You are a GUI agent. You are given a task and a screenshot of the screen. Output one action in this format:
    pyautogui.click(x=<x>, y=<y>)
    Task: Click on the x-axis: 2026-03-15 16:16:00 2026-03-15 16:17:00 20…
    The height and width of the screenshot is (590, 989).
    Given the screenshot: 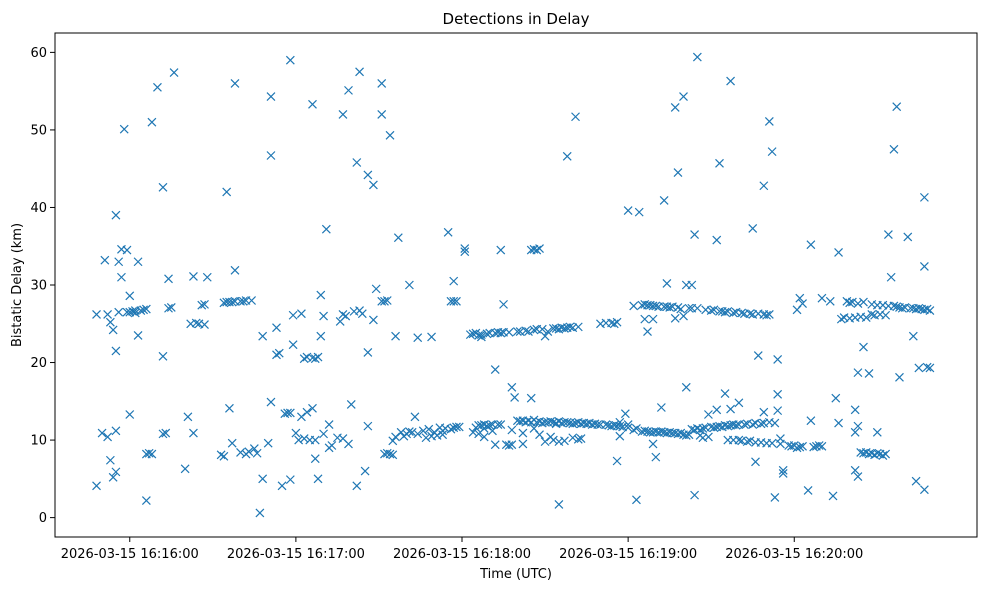 What is the action you would take?
    pyautogui.click(x=462, y=549)
    